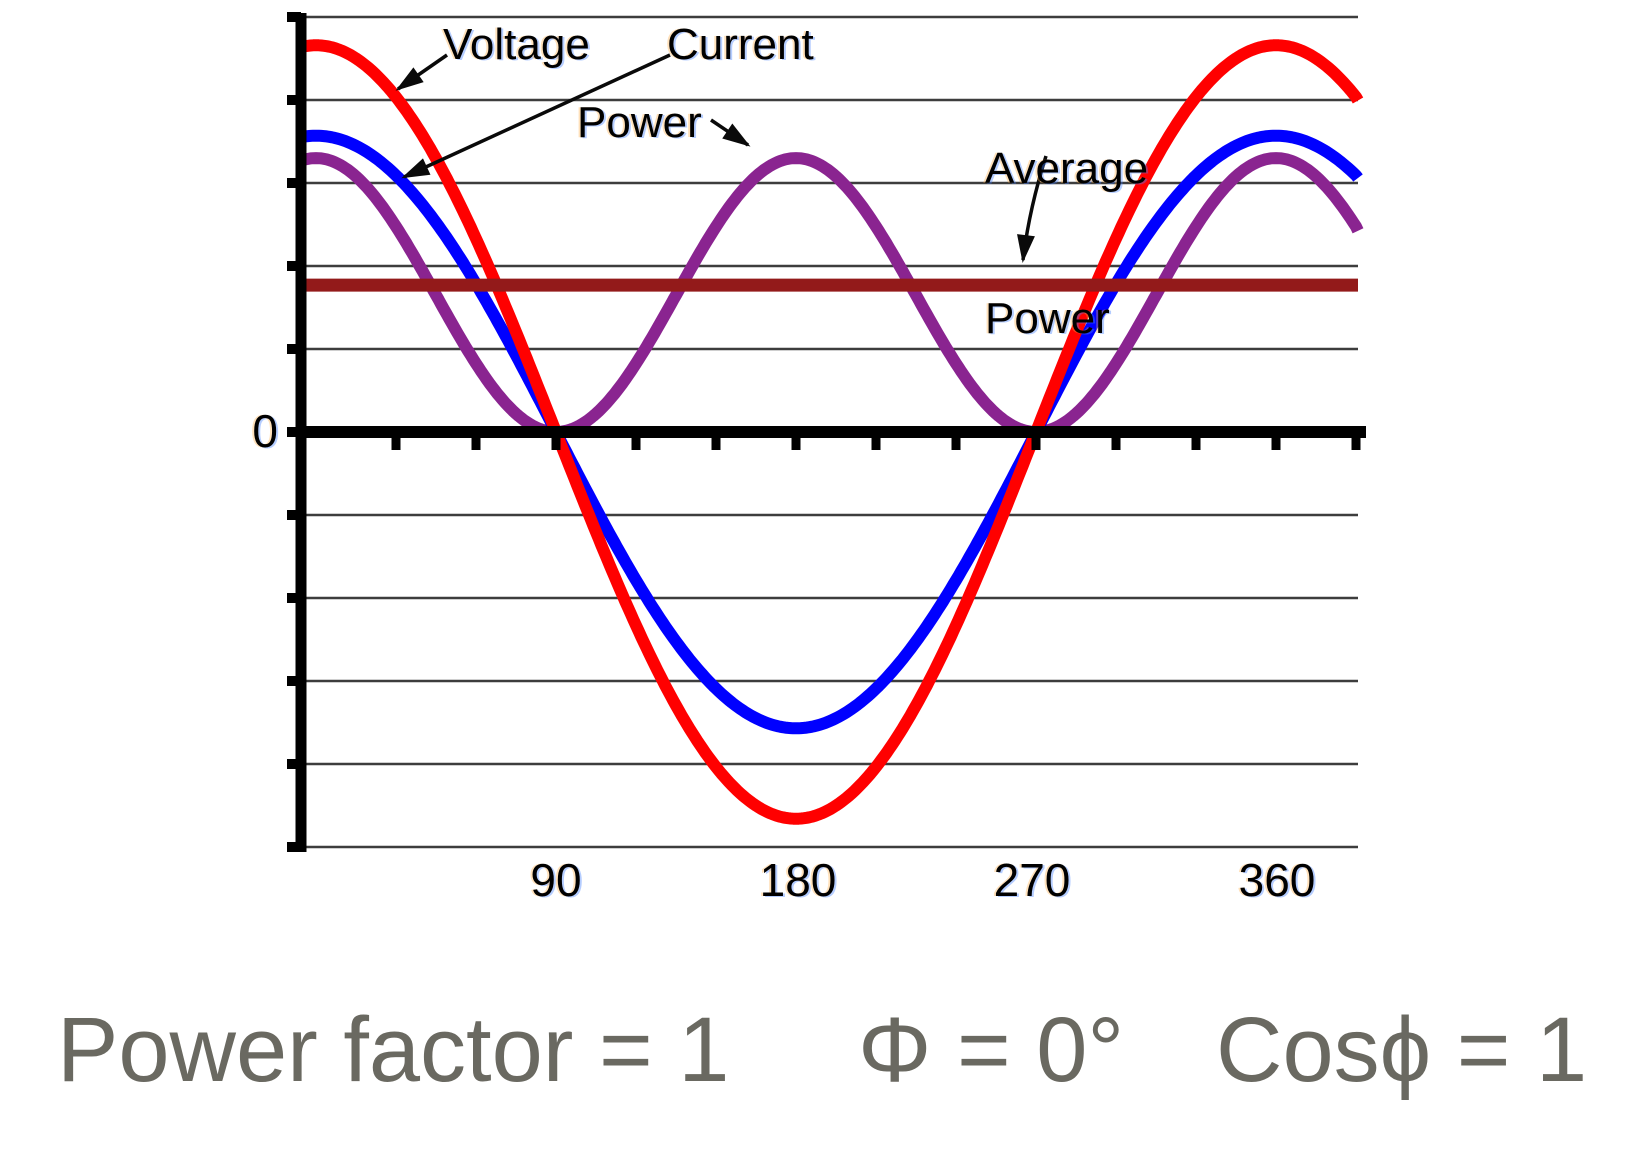 Image resolution: width=1625 pixels, height=1167 pixels. I want to click on average-power-label-line1: Average, so click(1067, 168).